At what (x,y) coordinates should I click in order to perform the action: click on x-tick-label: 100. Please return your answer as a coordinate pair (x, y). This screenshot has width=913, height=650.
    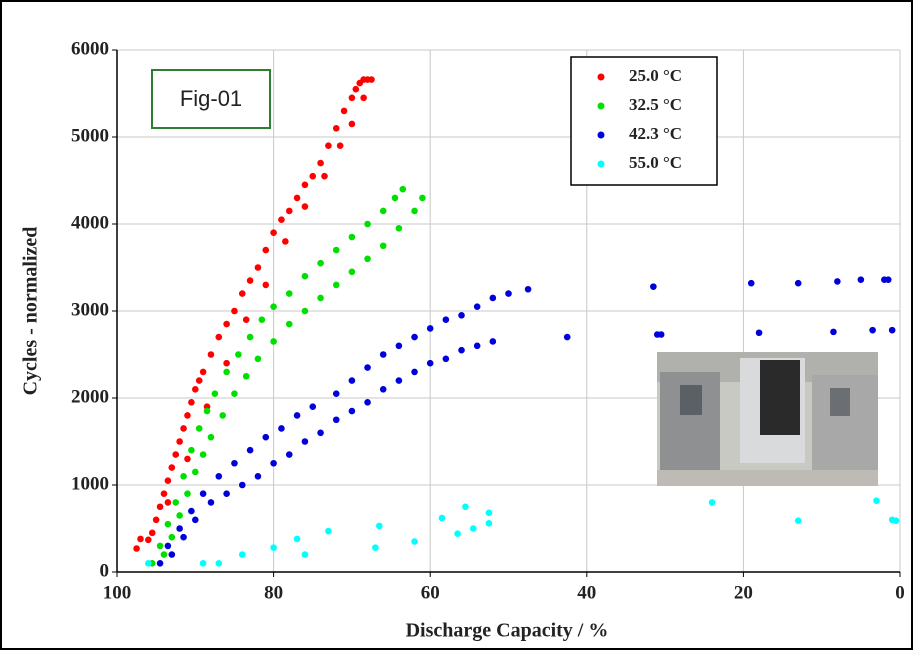
    Looking at the image, I should click on (117, 592).